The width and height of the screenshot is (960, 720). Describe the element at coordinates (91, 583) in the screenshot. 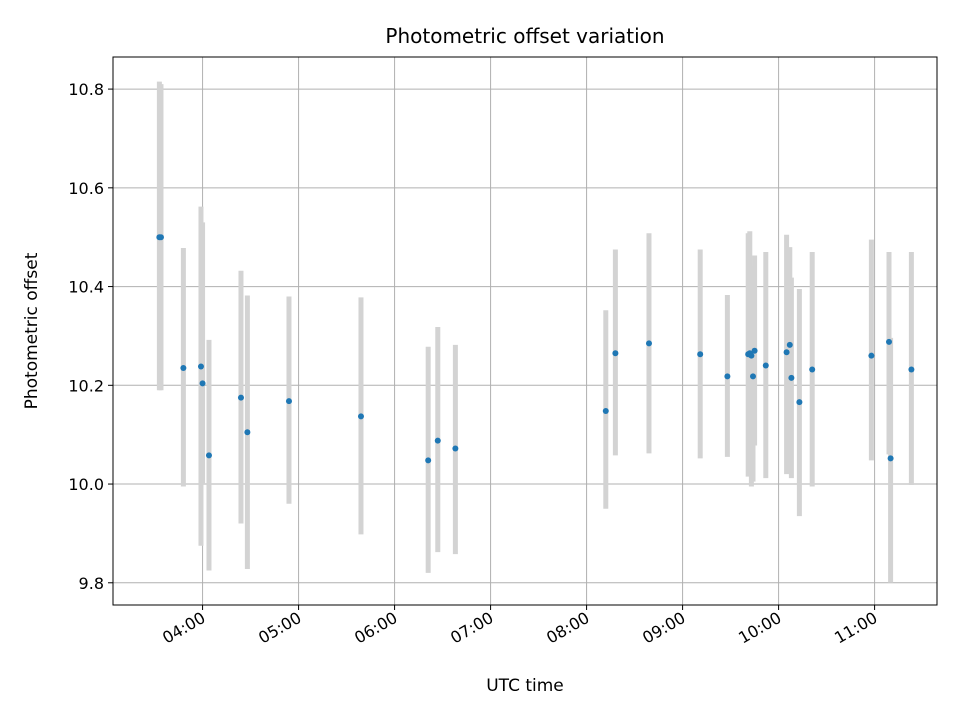

I see `y-tick-label: 9.8` at that location.